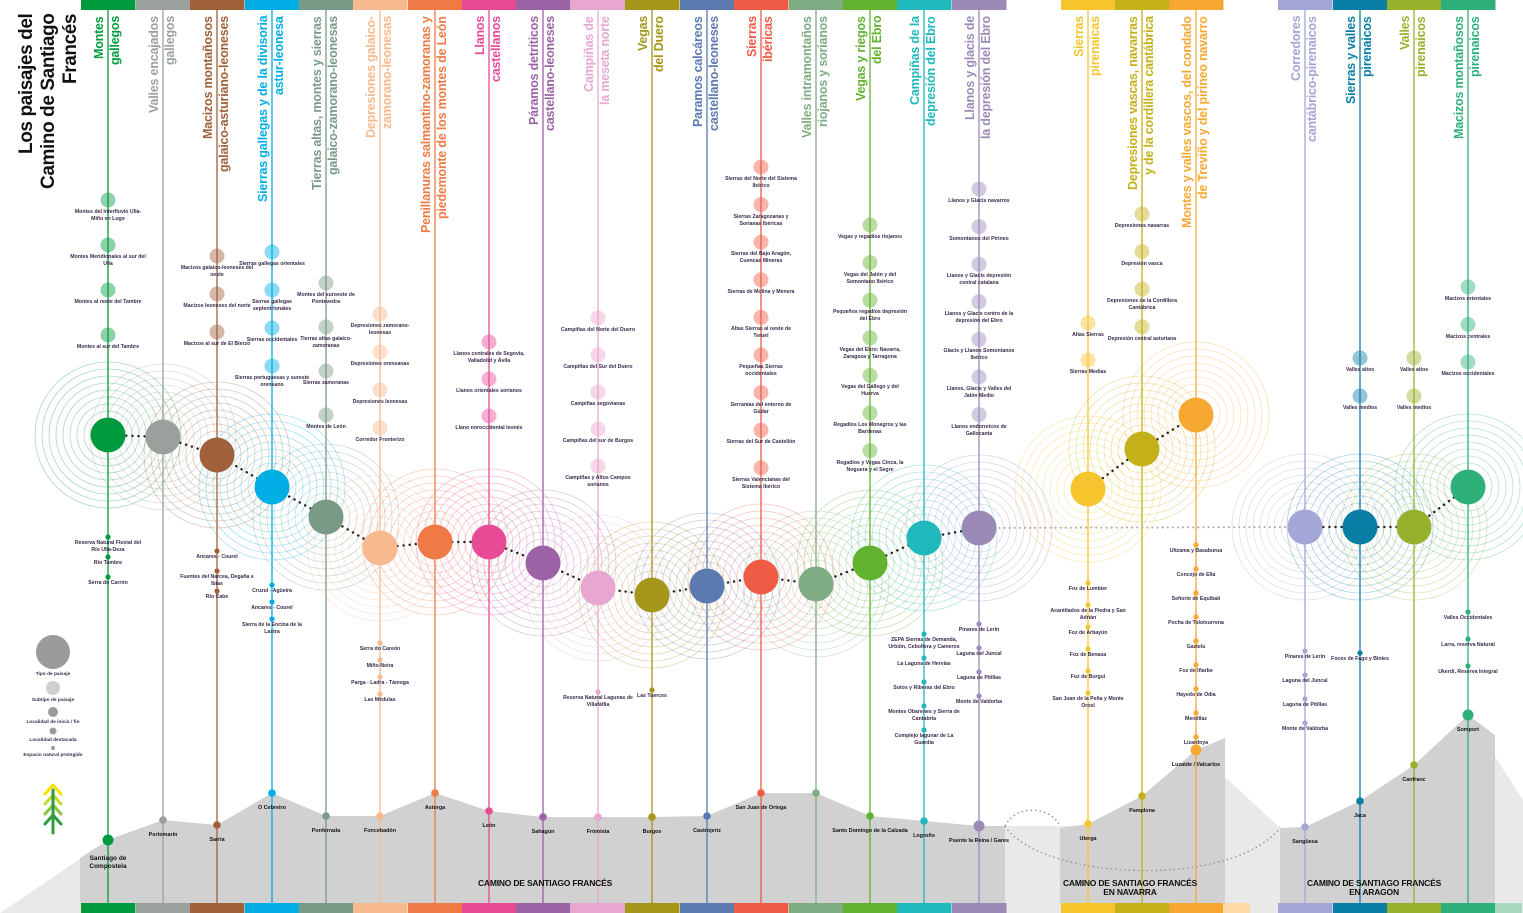  What do you see at coordinates (489, 826) in the screenshot?
I see `locality-label: León` at bounding box center [489, 826].